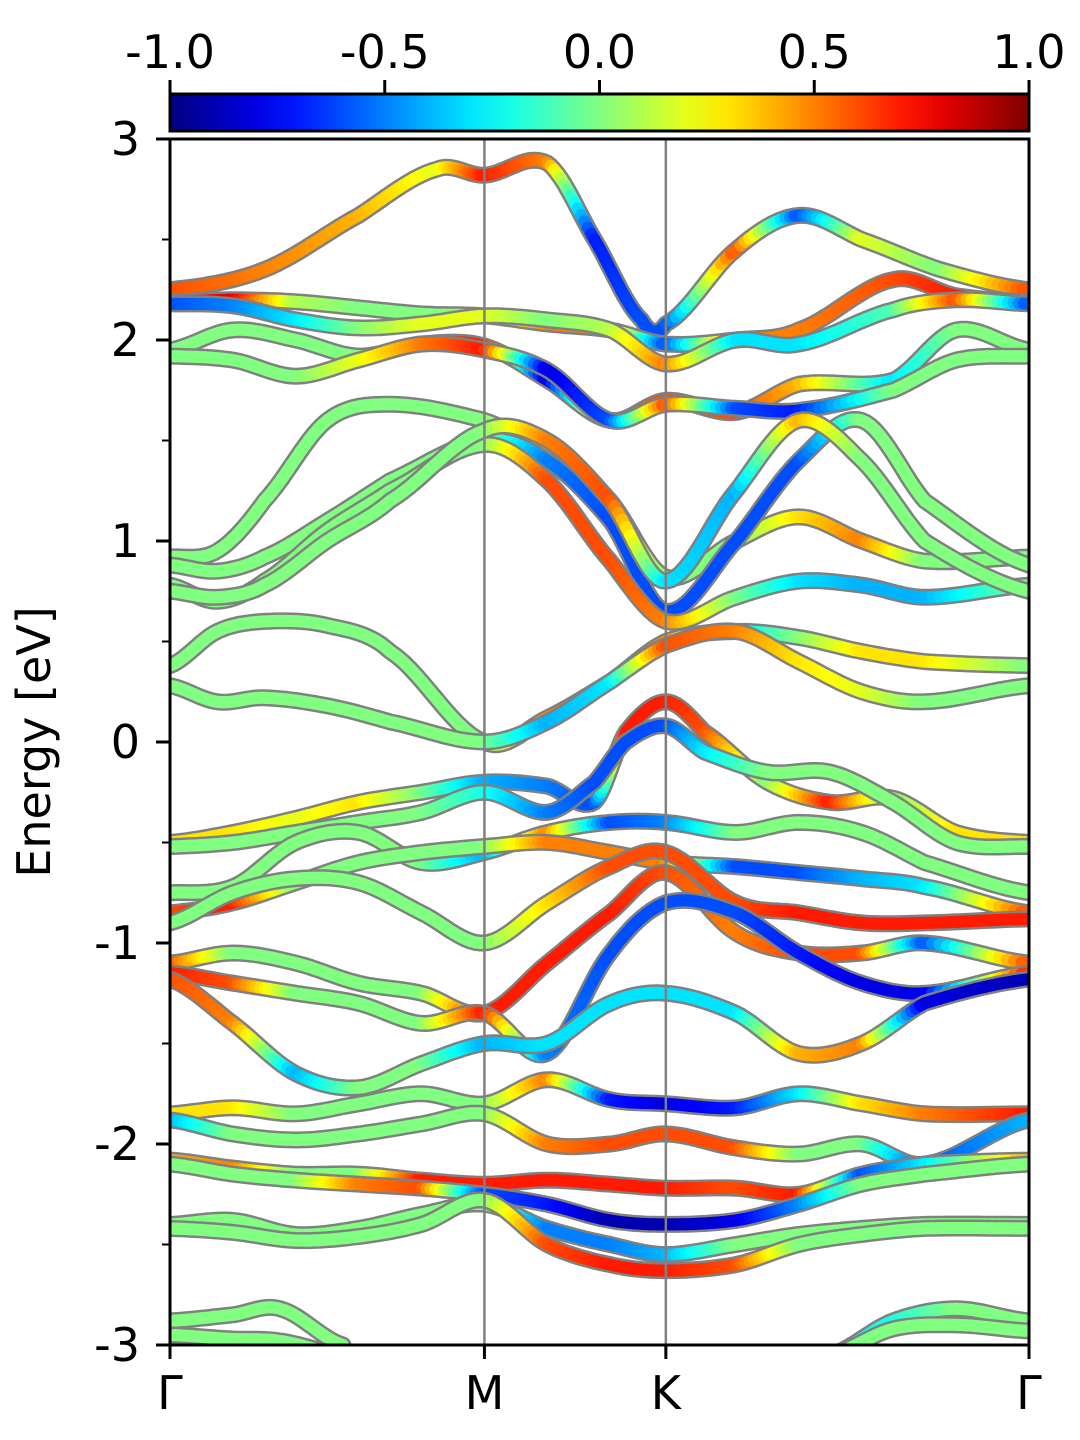 This screenshot has height=1440, width=1080. What do you see at coordinates (34, 741) in the screenshot?
I see `y-axis-label: Energy [eV]` at bounding box center [34, 741].